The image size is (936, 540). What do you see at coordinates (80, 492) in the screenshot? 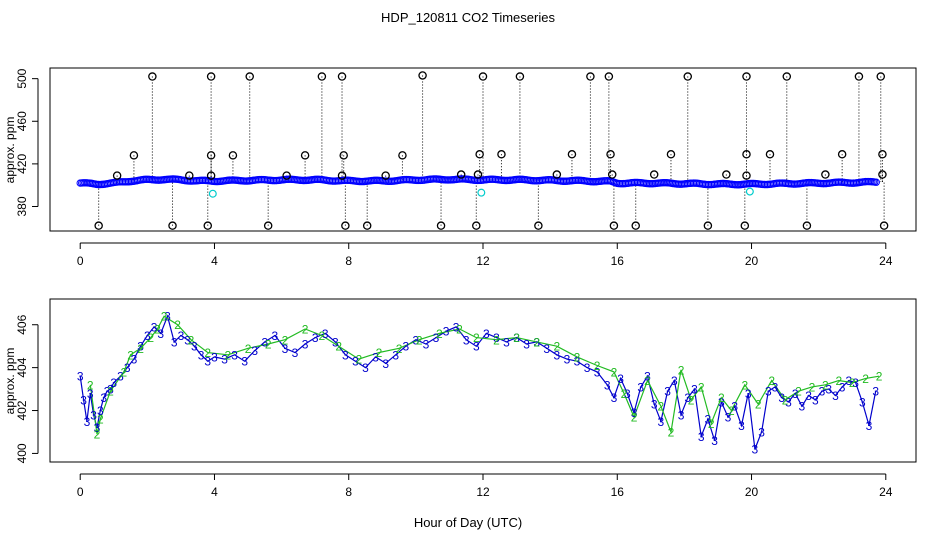
I see `bottom-x-tick-label: 0` at bounding box center [80, 492].